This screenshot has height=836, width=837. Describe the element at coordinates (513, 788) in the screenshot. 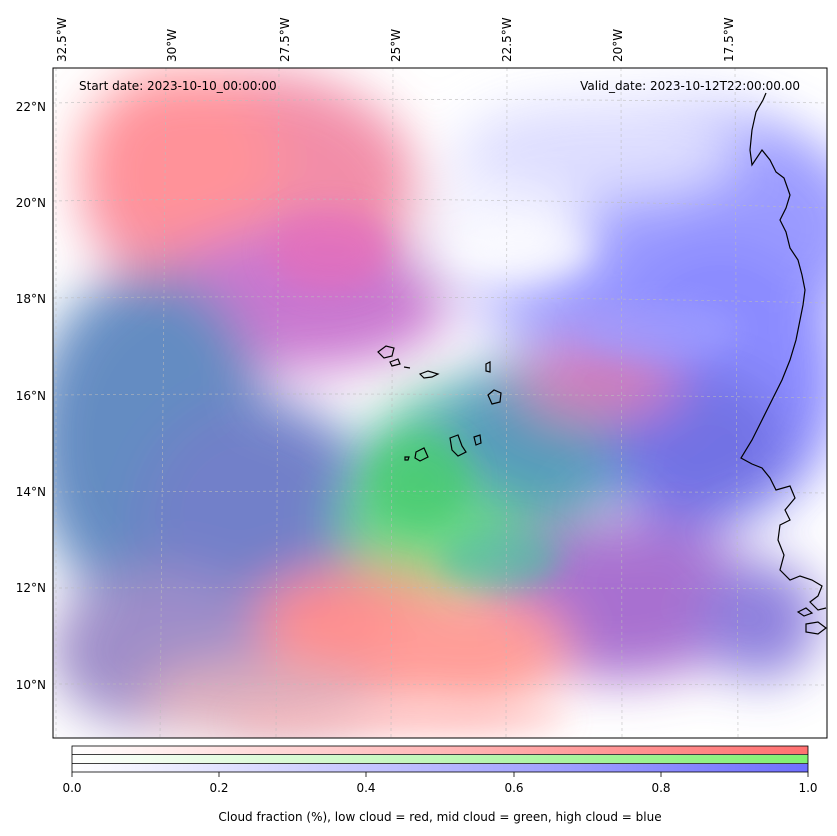

I see `colorbar-tick-label: 0.6` at that location.